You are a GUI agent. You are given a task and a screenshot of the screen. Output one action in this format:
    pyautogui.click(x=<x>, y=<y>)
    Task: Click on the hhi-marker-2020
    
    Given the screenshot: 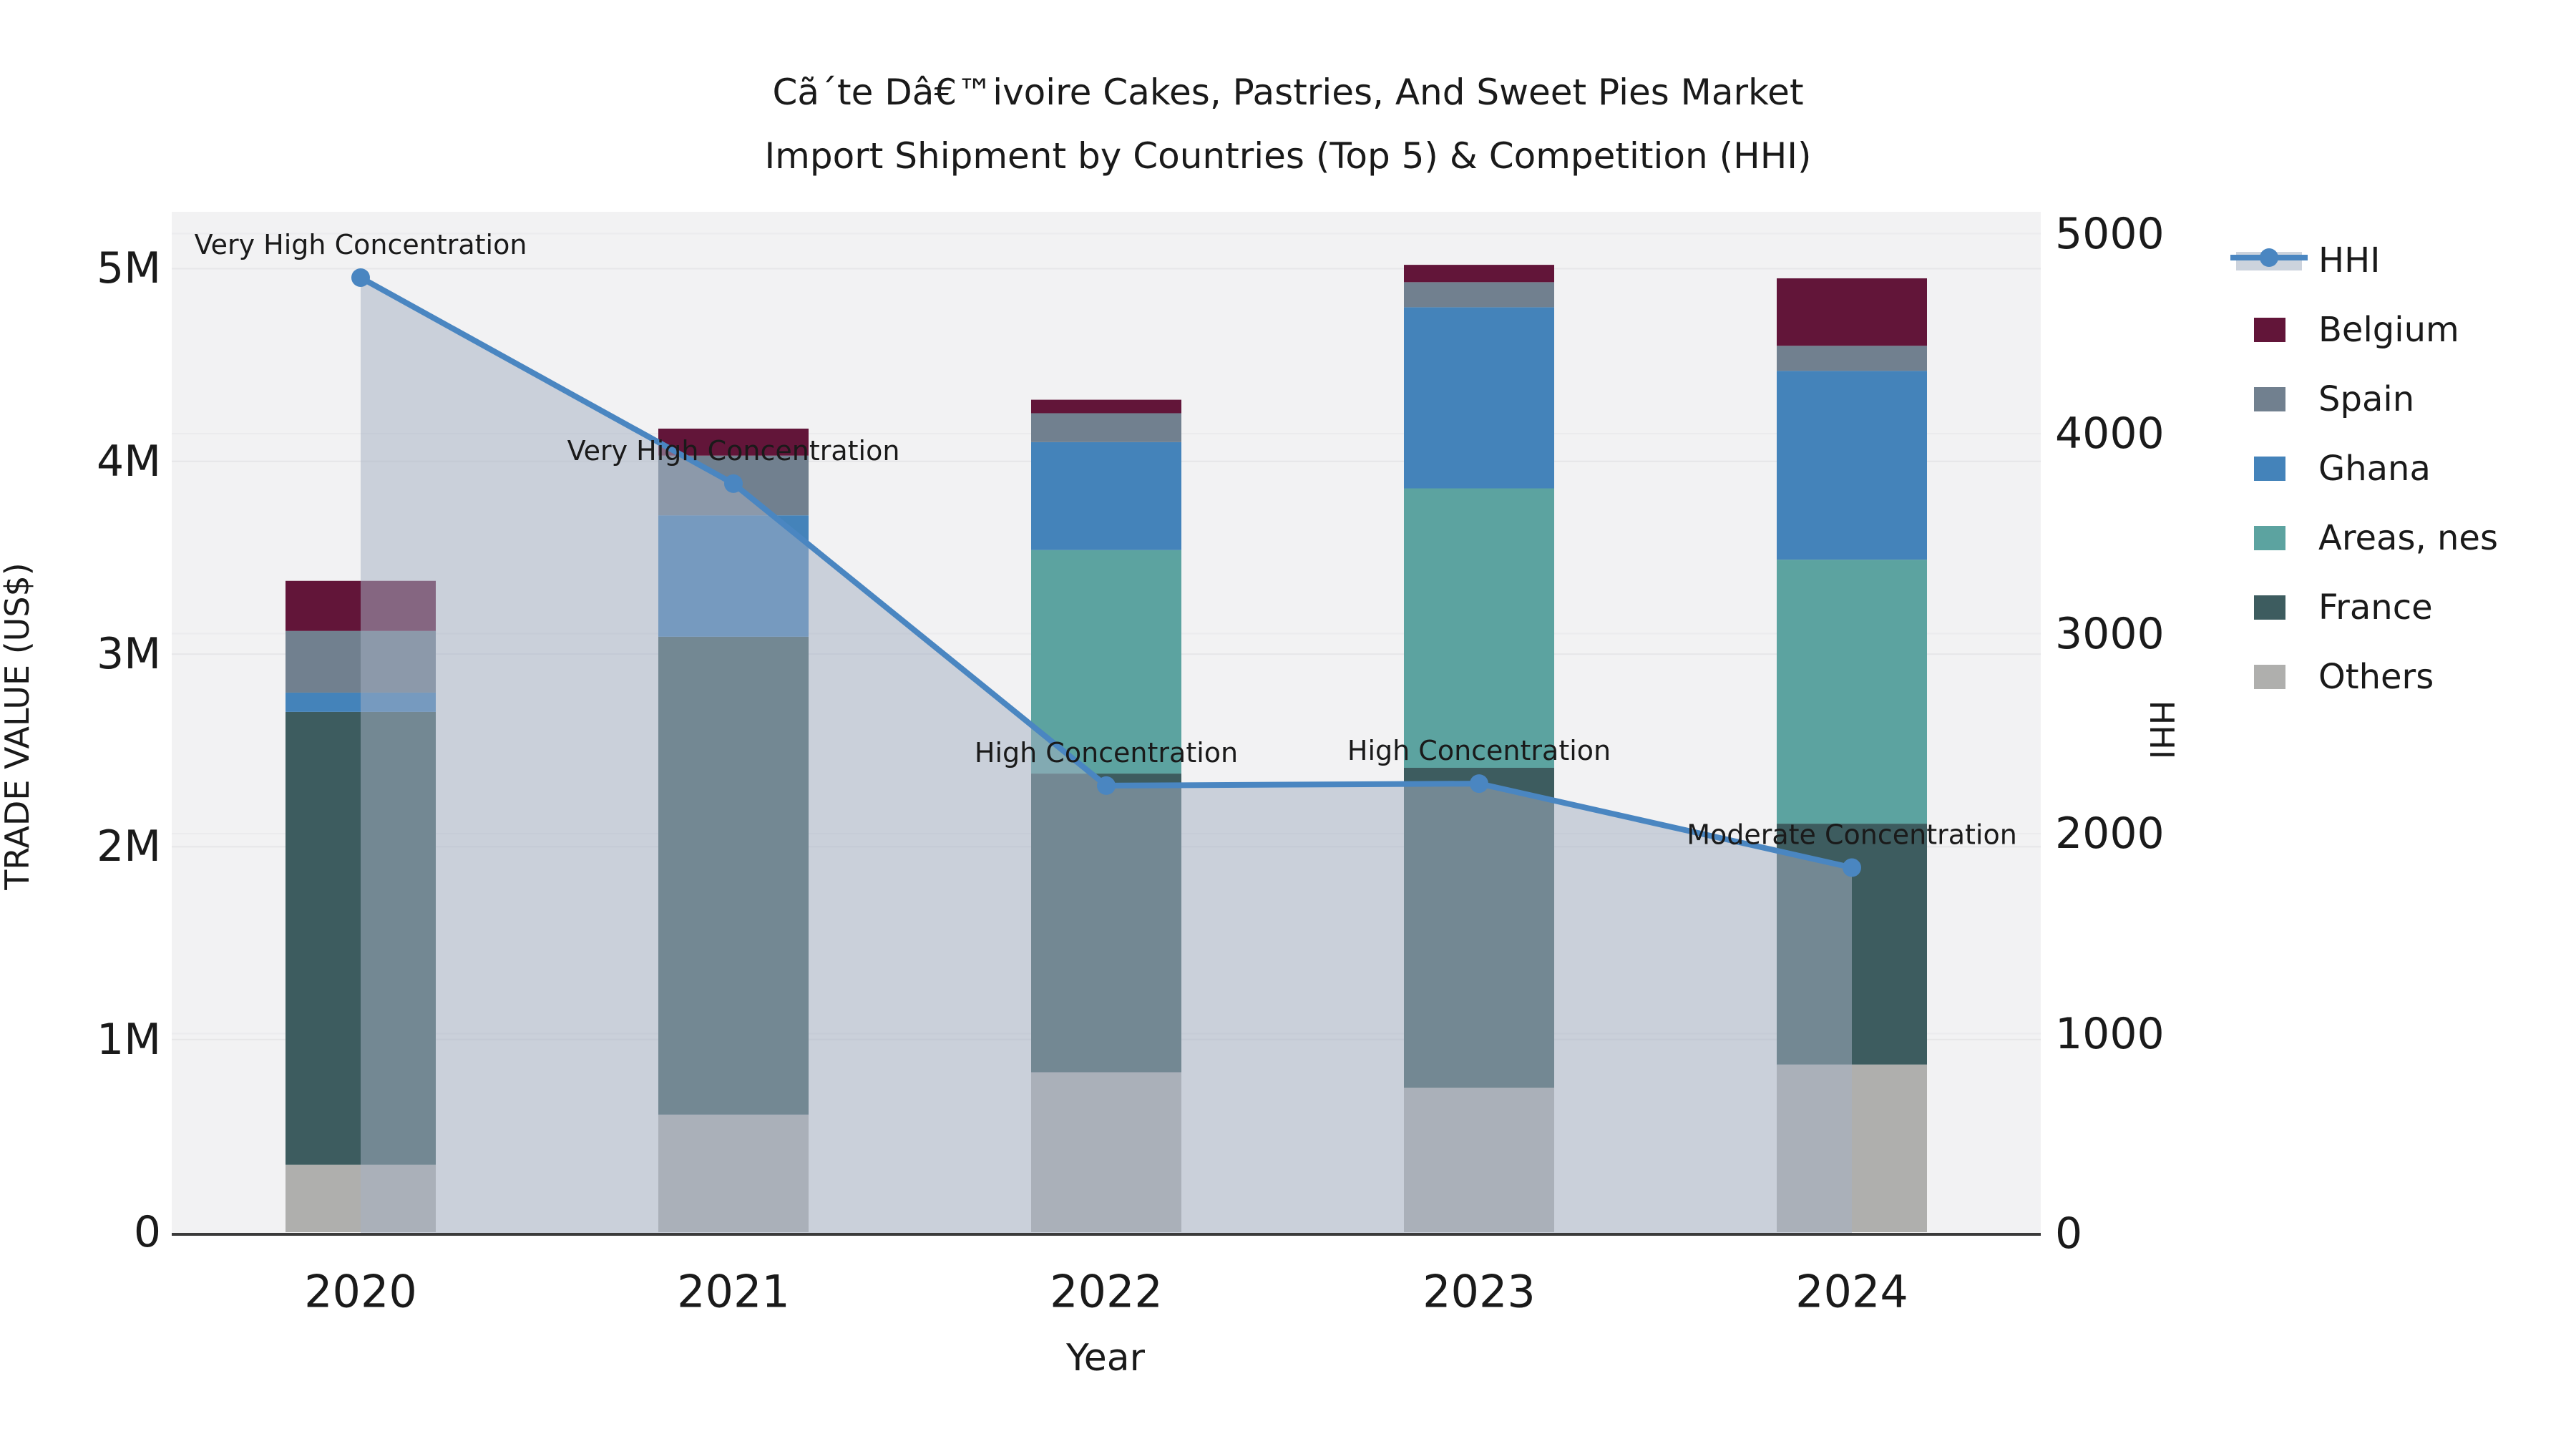 What is the action you would take?
    pyautogui.click(x=360, y=277)
    